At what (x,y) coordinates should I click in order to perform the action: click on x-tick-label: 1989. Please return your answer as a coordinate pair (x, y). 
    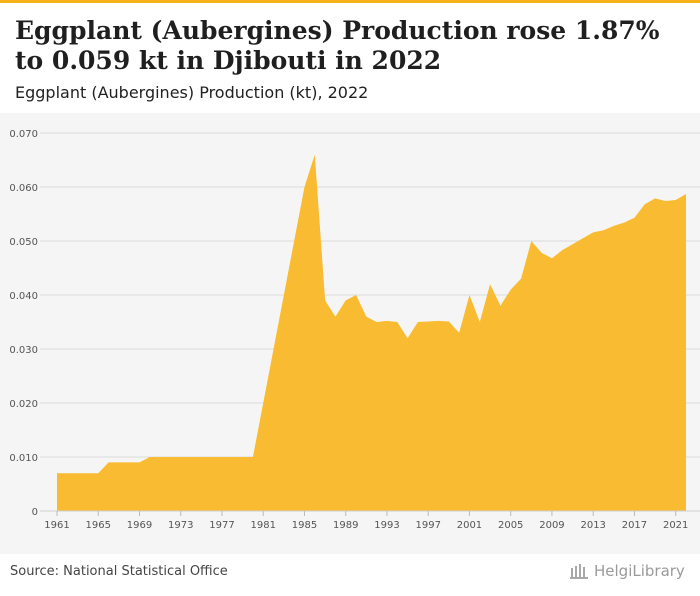
    Looking at the image, I should click on (345, 525).